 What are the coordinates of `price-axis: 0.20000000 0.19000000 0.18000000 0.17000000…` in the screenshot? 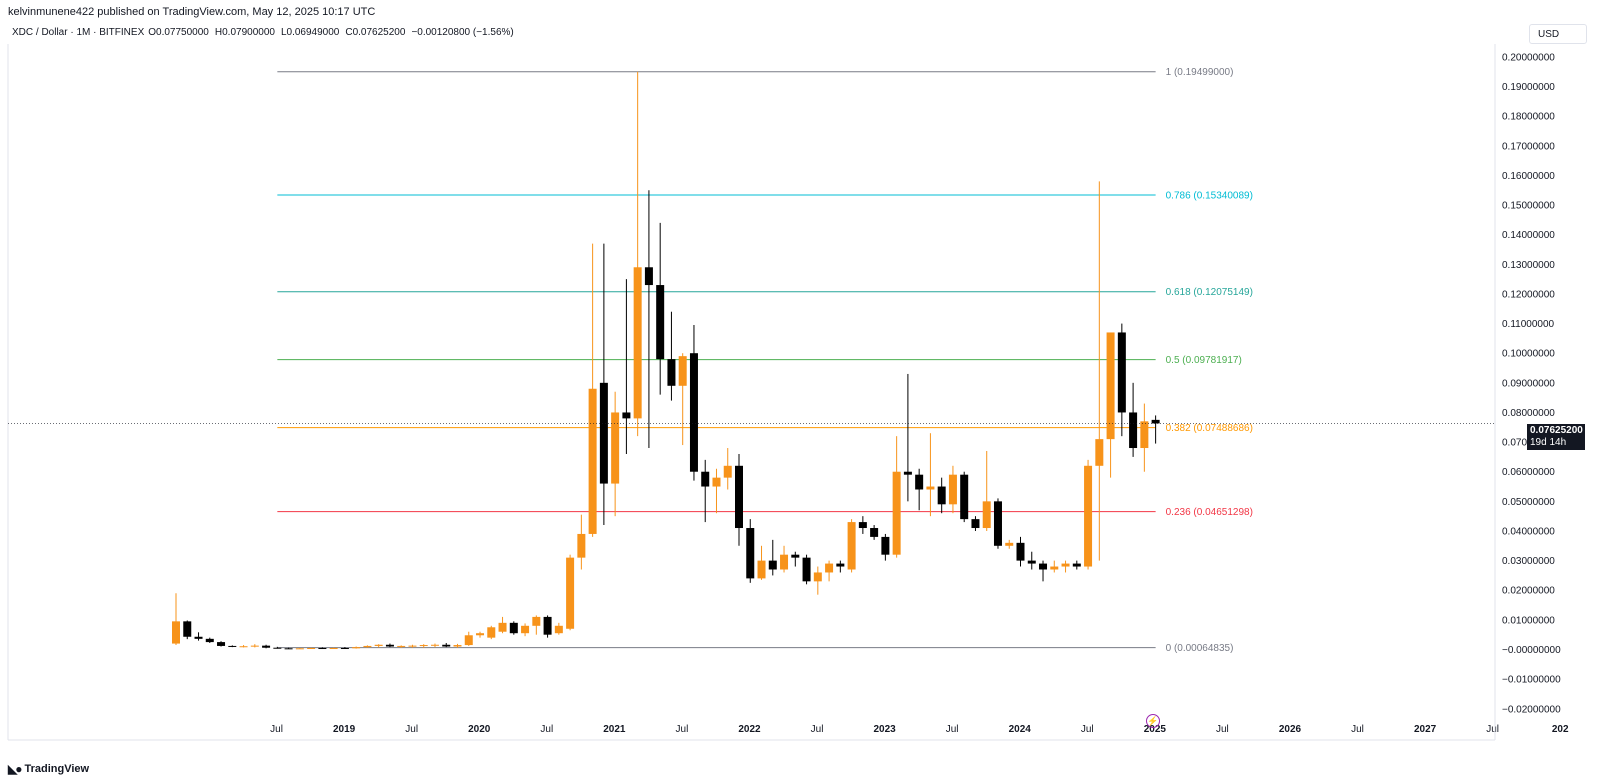 It's located at (1531, 383).